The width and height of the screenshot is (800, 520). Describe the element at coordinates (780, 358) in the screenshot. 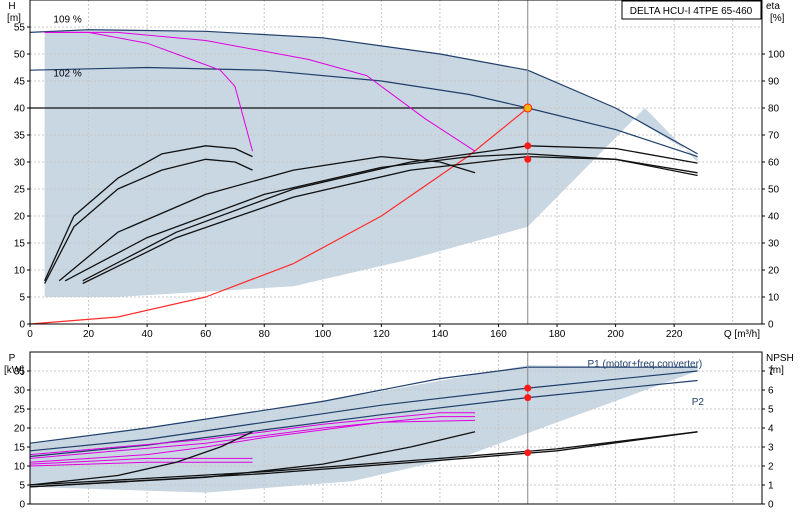

I see `y2-axis-label: NPSH` at that location.